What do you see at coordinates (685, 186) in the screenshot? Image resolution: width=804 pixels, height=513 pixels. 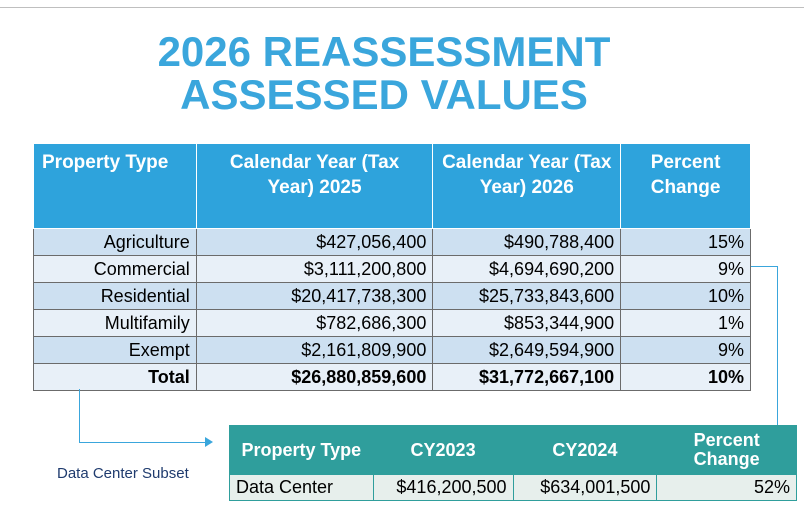 I see `header-percent-change: Percent Change` at bounding box center [685, 186].